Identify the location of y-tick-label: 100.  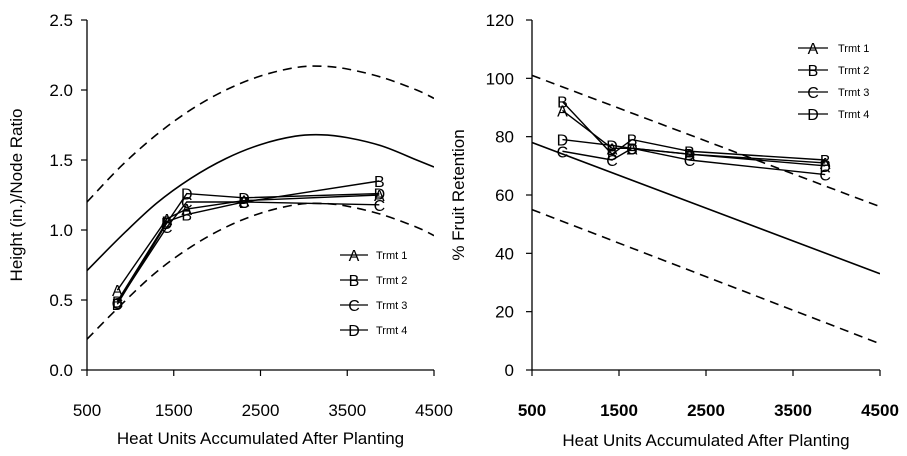
(500, 78).